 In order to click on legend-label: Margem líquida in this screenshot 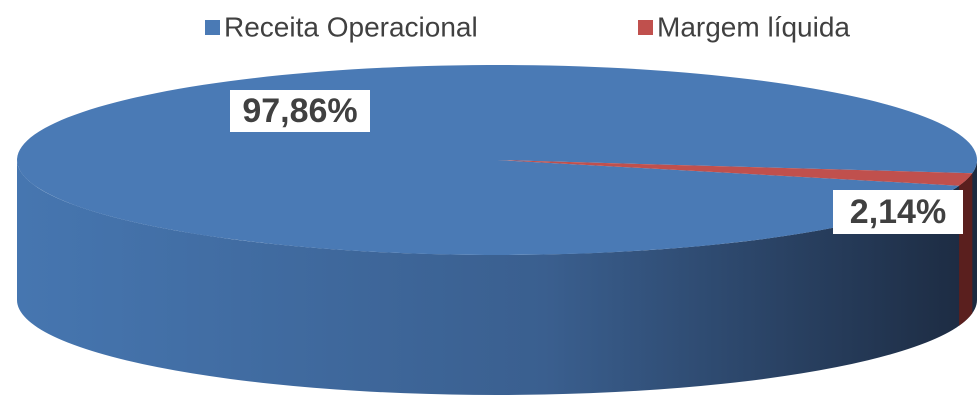, I will do `click(753, 26)`.